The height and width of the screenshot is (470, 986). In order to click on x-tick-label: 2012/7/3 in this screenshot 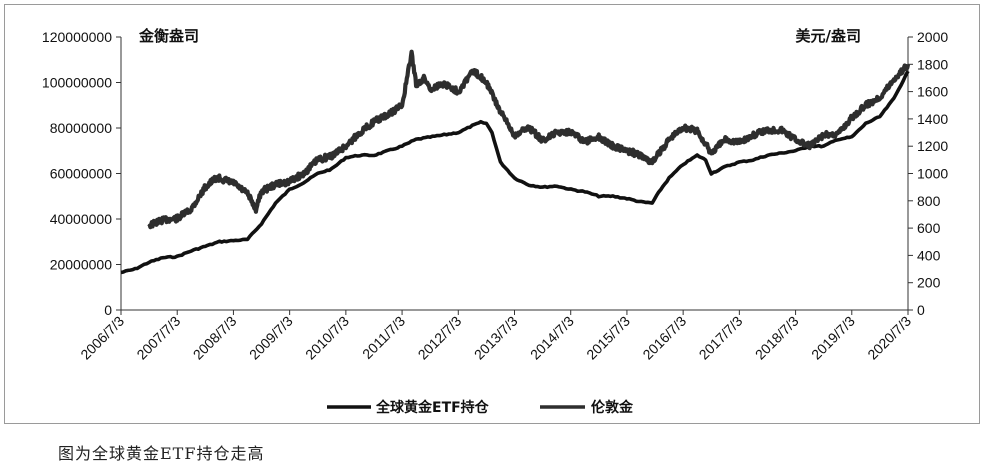, I will do `click(440, 338)`.